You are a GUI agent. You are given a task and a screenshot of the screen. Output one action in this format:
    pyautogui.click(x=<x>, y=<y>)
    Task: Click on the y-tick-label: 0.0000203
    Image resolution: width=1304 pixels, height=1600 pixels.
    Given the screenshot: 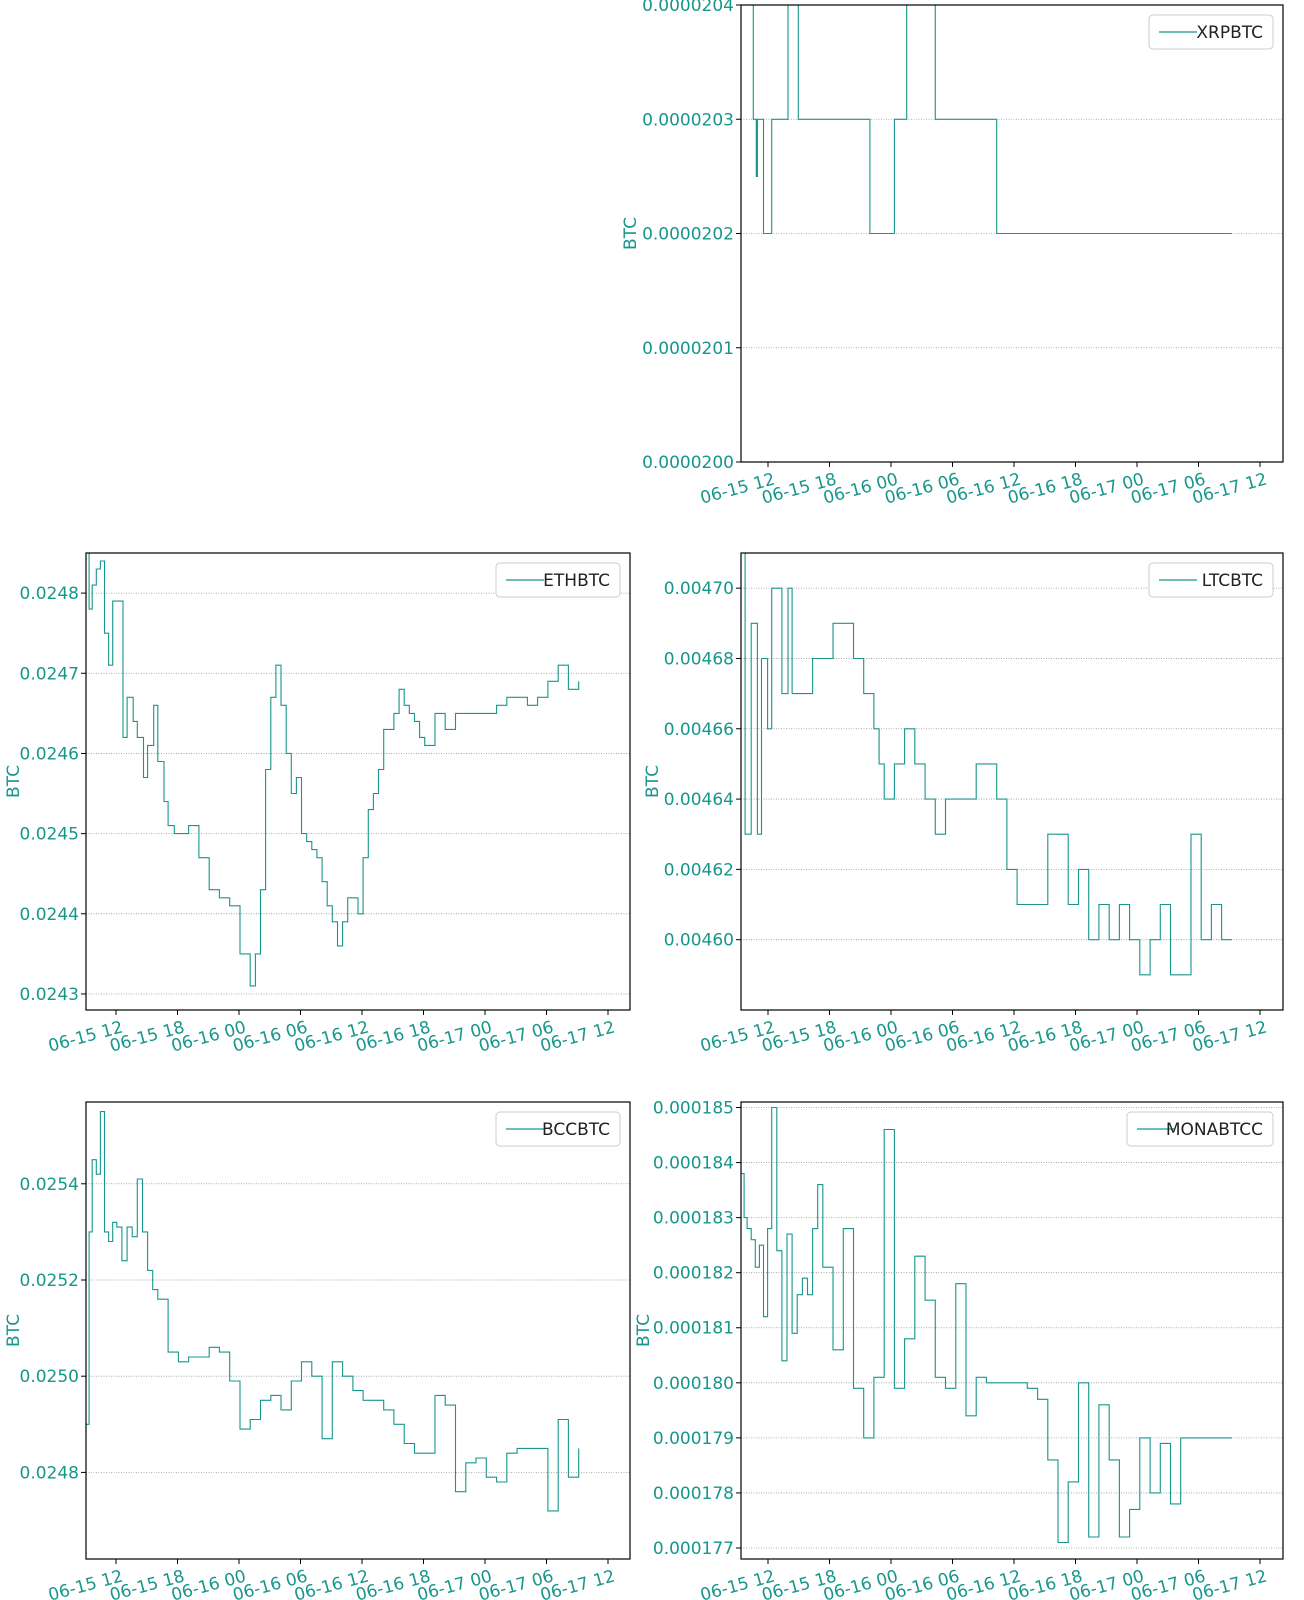 What is the action you would take?
    pyautogui.click(x=688, y=120)
    